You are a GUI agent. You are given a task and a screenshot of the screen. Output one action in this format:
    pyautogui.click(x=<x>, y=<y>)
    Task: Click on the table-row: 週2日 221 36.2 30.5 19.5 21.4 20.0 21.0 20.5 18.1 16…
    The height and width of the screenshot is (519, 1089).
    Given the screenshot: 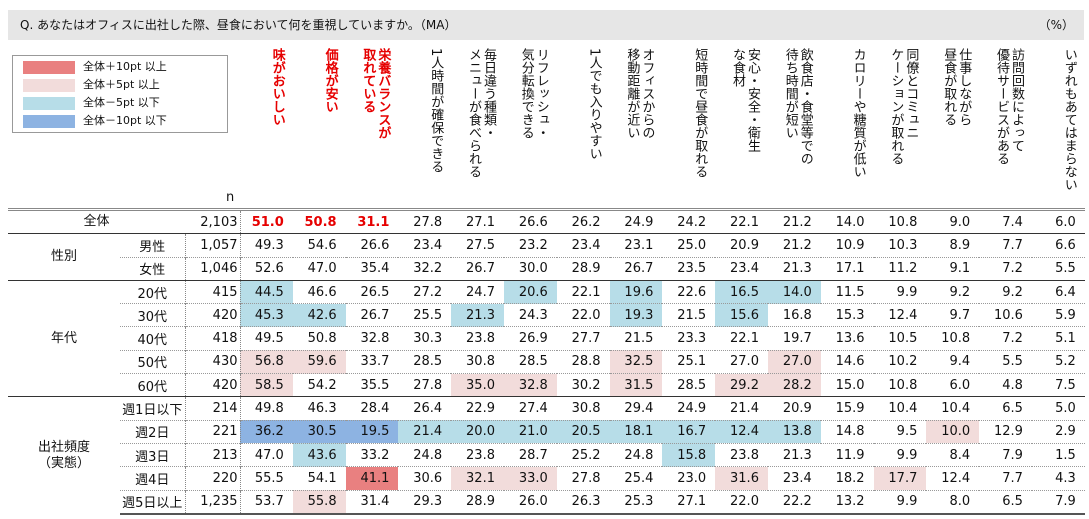 What is the action you would take?
    pyautogui.click(x=546, y=431)
    